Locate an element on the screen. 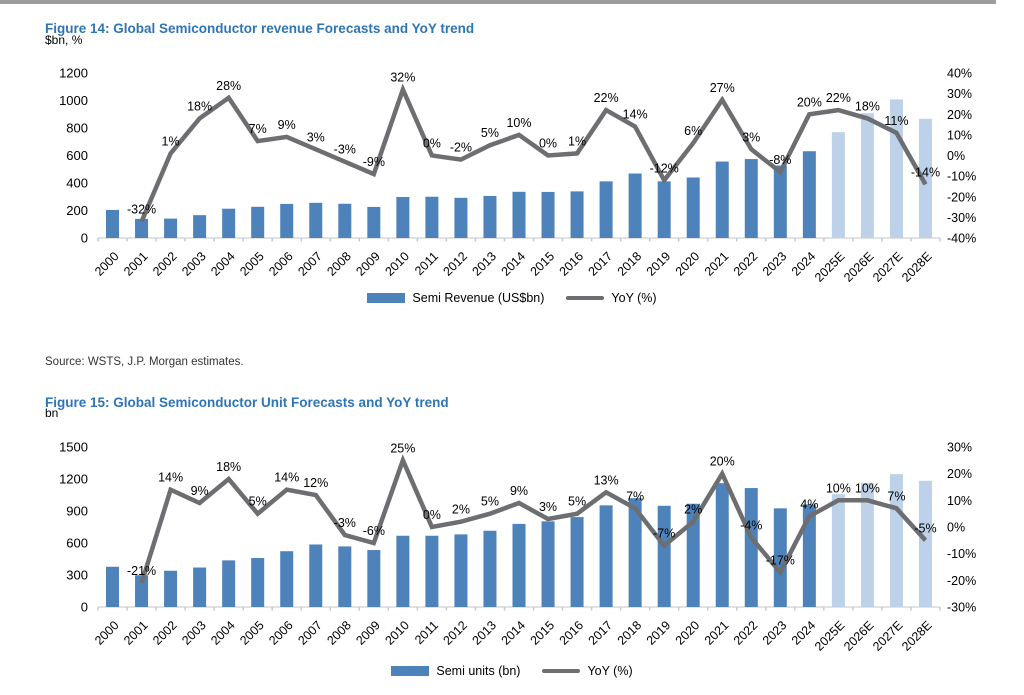 The height and width of the screenshot is (695, 1024). yoy-label-2006: 14% is located at coordinates (286, 478).